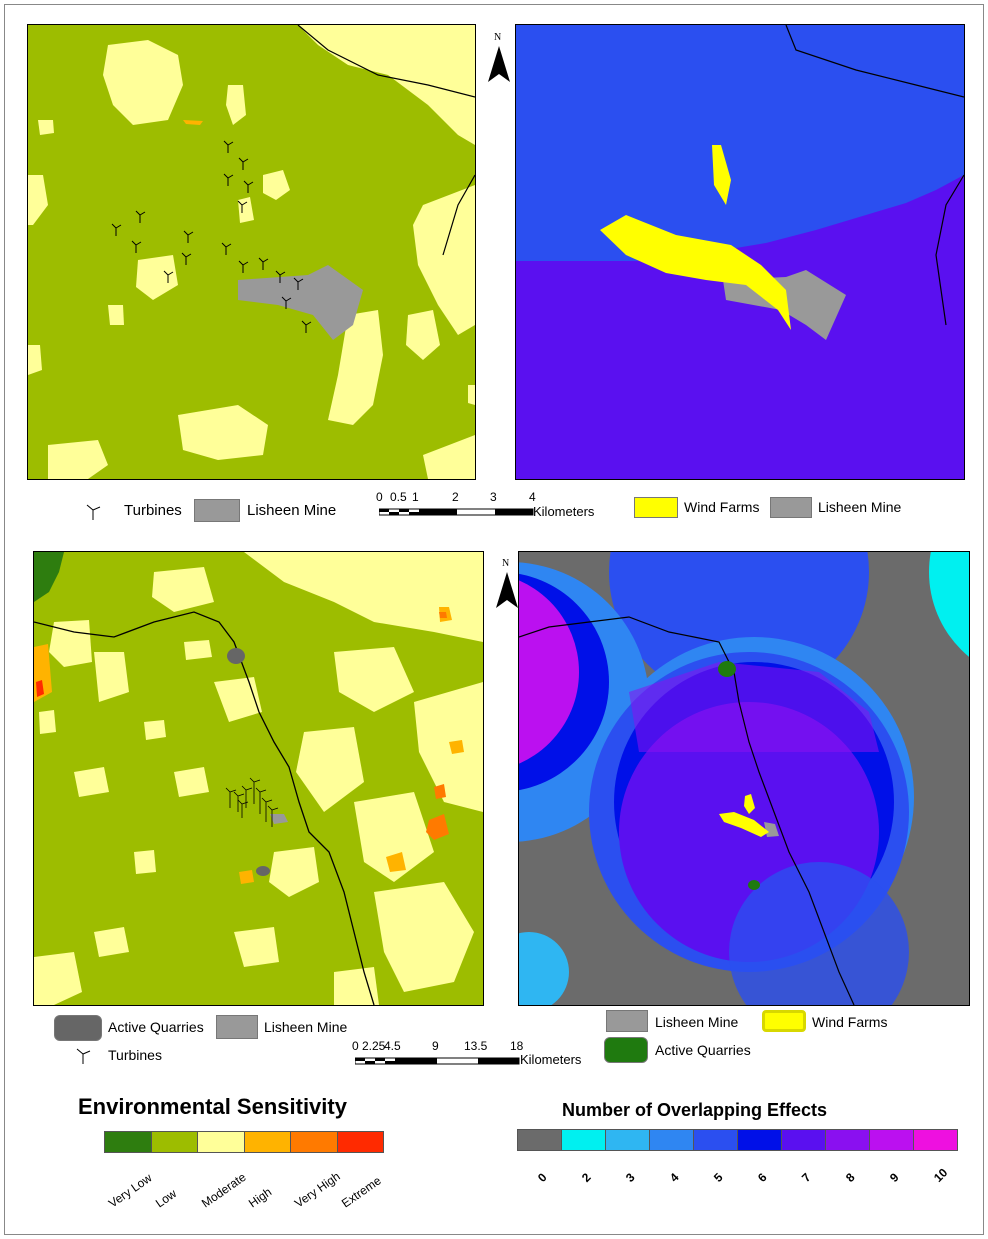 The image size is (988, 1239). Describe the element at coordinates (517, 1046) in the screenshot. I see `scale-tick-label: 18` at that location.